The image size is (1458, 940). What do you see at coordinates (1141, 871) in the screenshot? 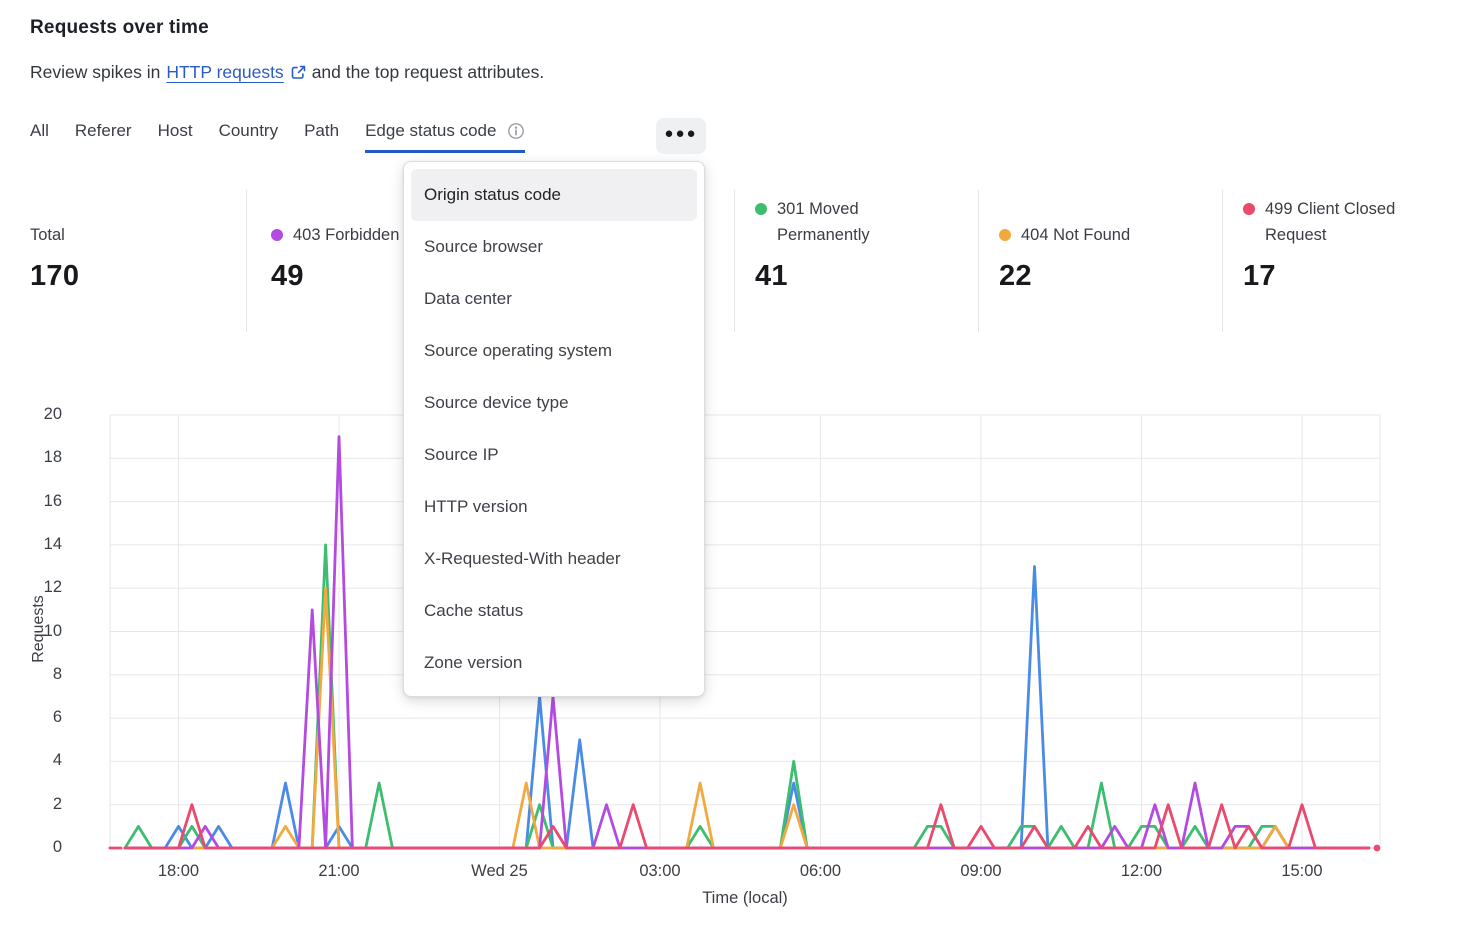
I see `x-tick-label: 12:00` at bounding box center [1141, 871].